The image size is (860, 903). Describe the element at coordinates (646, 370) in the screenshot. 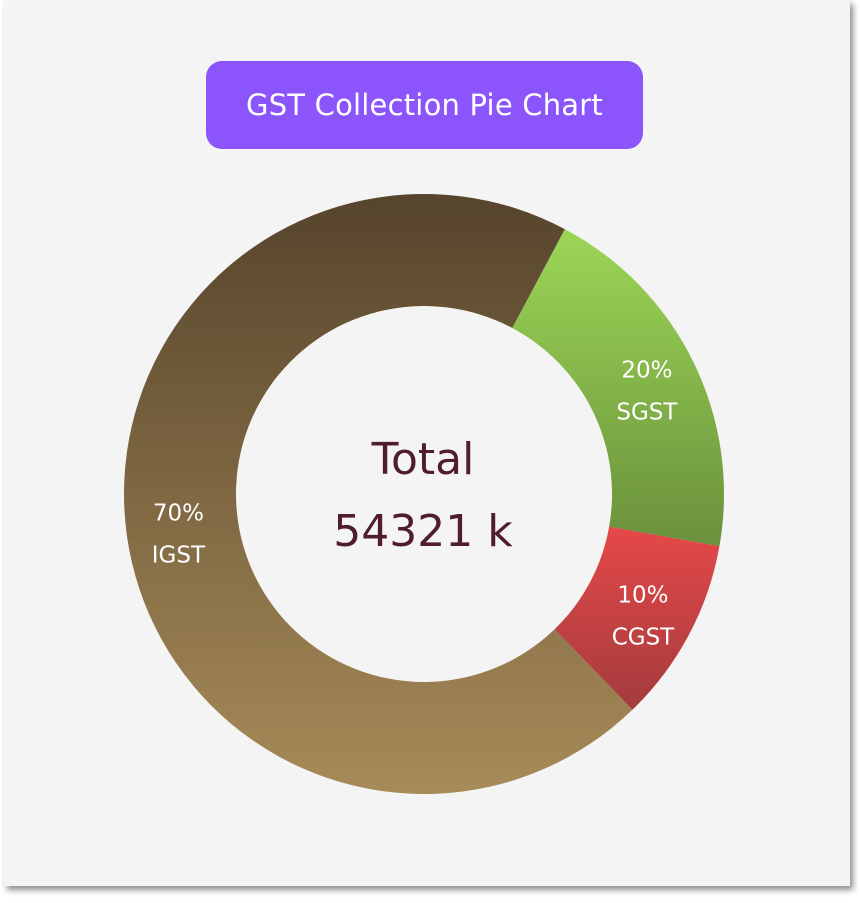

I see `slice-percent-sgst: 20%` at that location.